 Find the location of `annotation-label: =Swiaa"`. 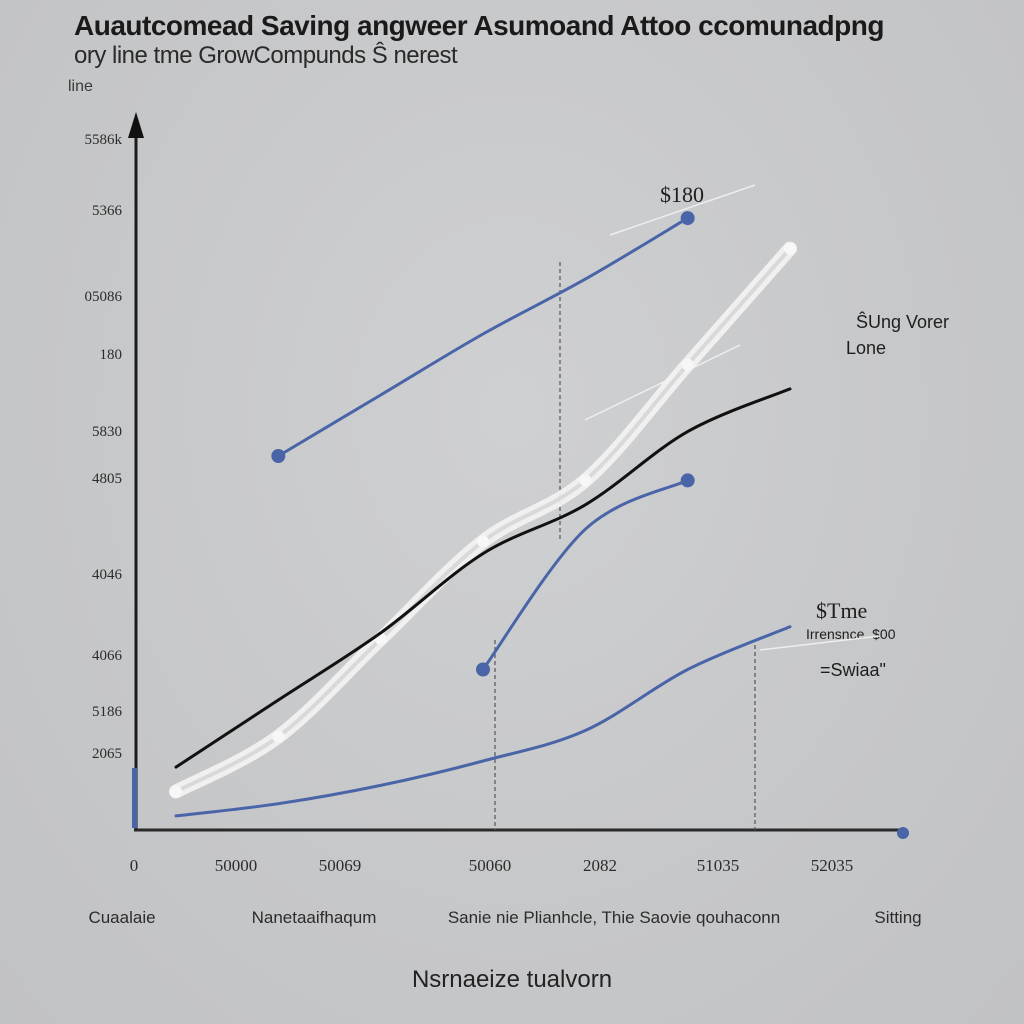

annotation-label: =Swiaa" is located at coordinates (853, 670).